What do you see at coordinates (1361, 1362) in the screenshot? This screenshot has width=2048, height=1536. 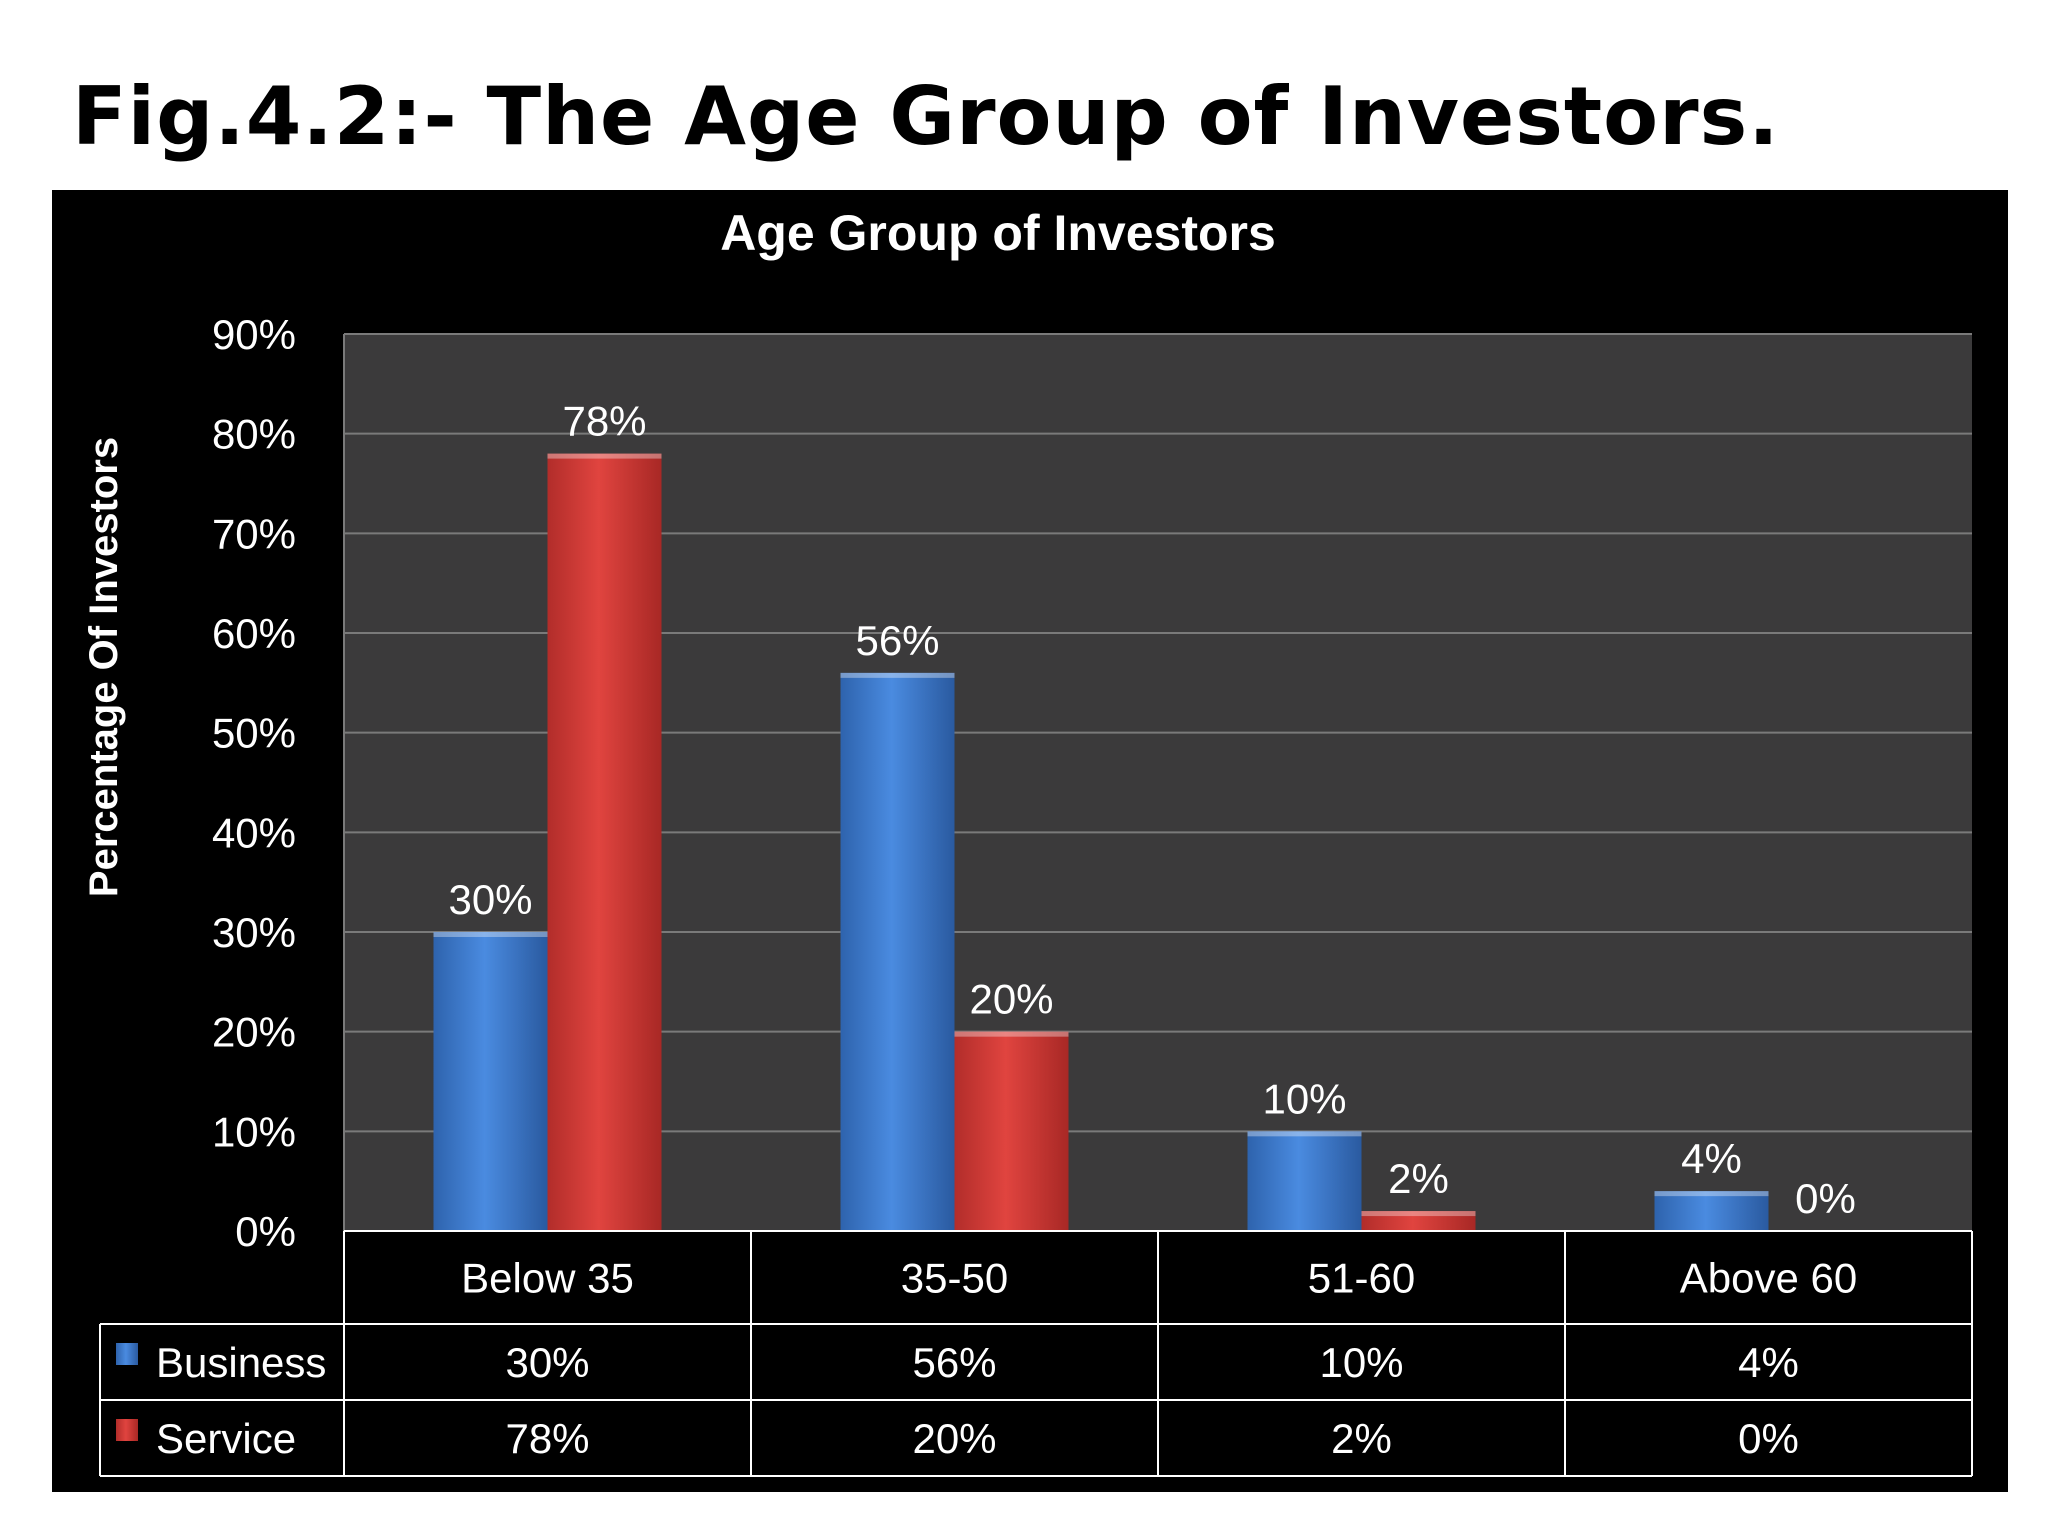 I see `table-cell: 10%` at bounding box center [1361, 1362].